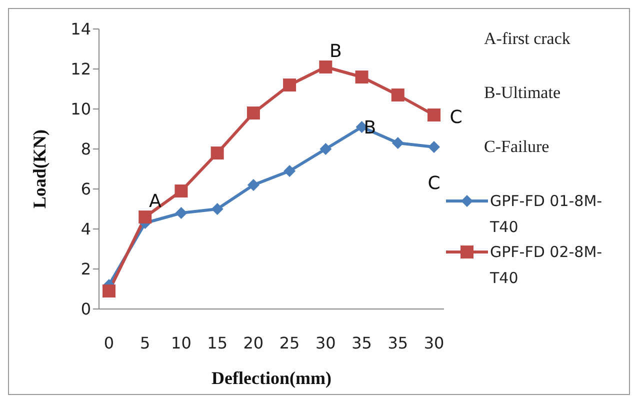 The width and height of the screenshot is (638, 401). Describe the element at coordinates (85, 229) in the screenshot. I see `y-tick-label: 4` at that location.